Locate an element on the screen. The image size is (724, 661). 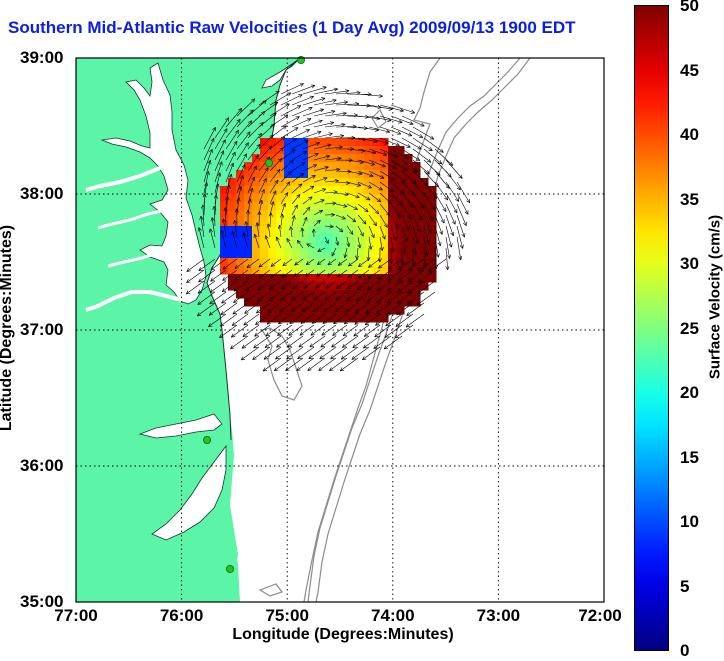
colorbar-label: Surface Velocity (cm/s) is located at coordinates (715, 297).